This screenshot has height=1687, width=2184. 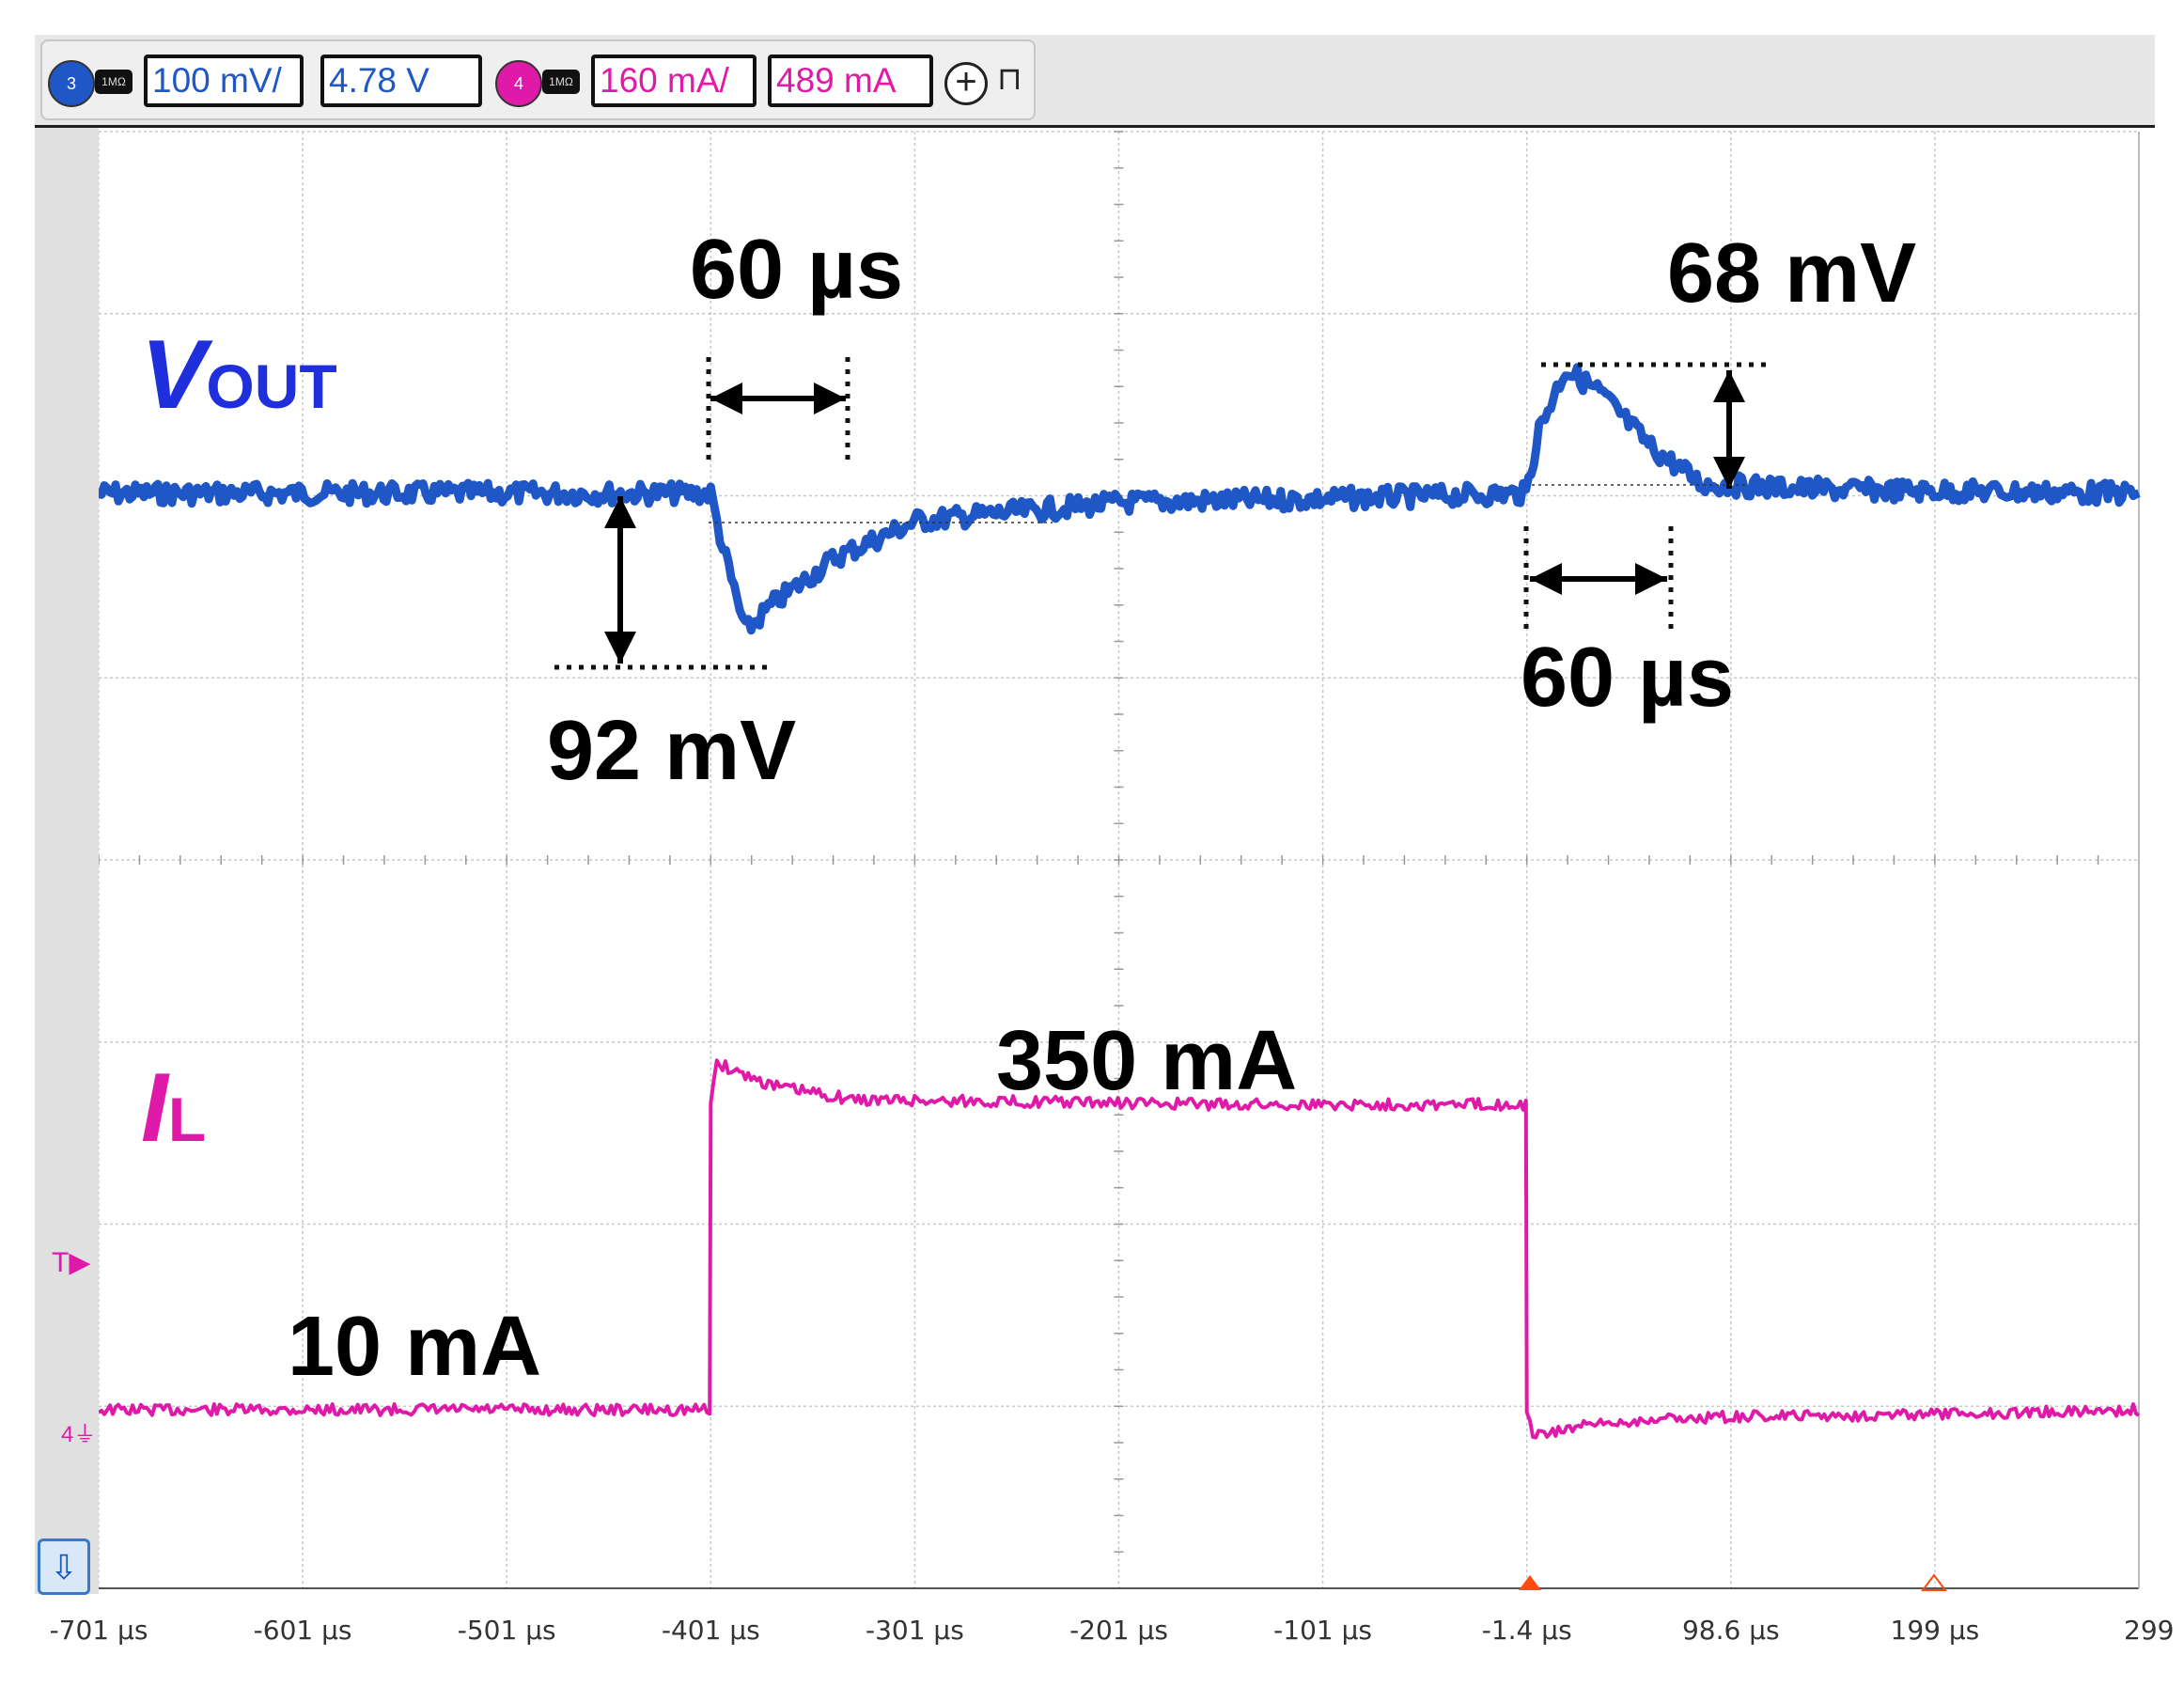 I want to click on overshoot-amplitude-label: 68 mV, so click(x=1792, y=273).